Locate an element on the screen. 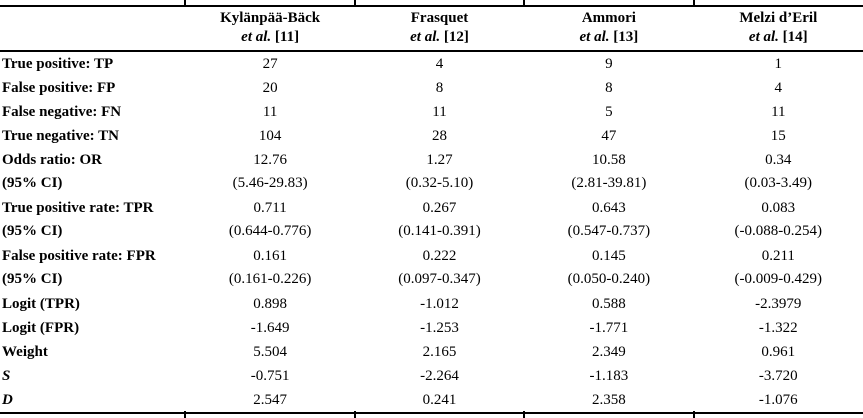  value-cell: 15 is located at coordinates (778, 136).